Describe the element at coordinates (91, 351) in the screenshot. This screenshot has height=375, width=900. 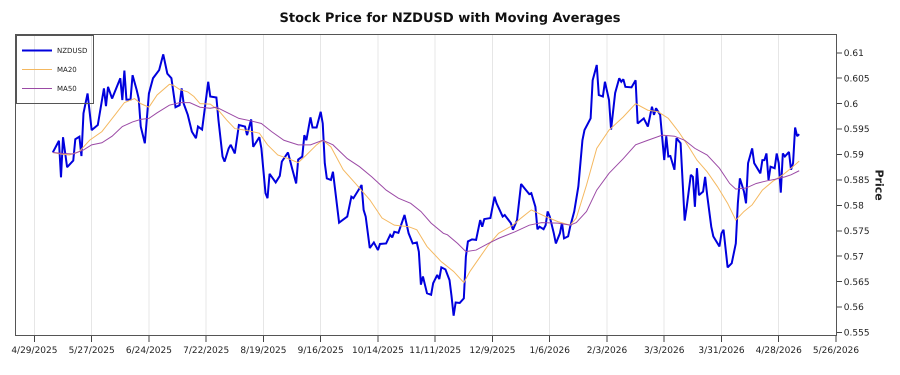
I see `x-tick-label: 5/27/2025` at that location.